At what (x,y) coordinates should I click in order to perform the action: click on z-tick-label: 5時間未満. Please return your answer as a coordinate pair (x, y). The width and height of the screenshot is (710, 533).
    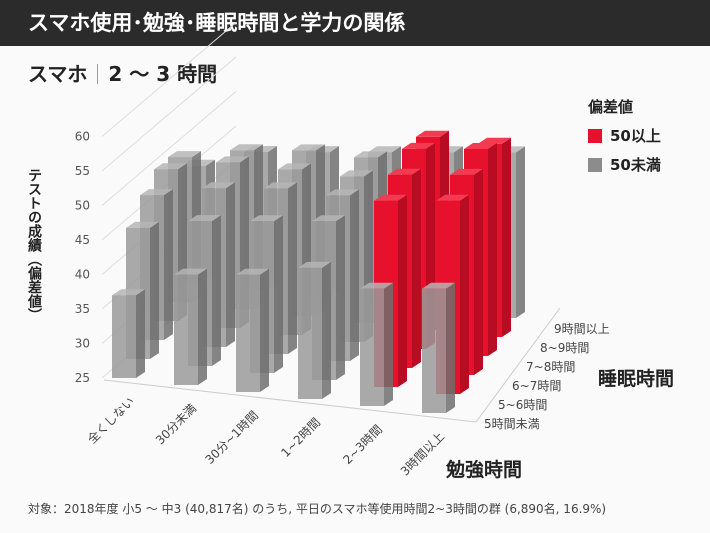
    Looking at the image, I should click on (512, 424).